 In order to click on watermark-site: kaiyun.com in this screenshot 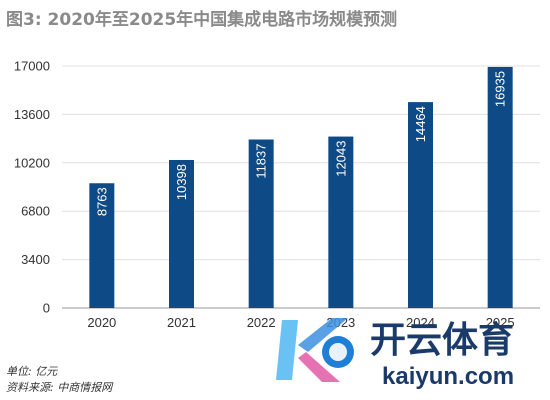, I will do `click(448, 376)`.